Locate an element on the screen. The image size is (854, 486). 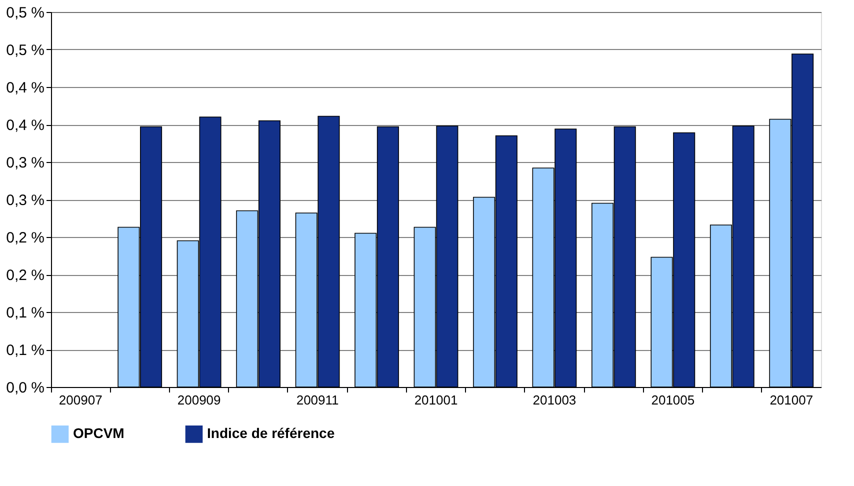
x-tick-label: 200909 is located at coordinates (199, 400).